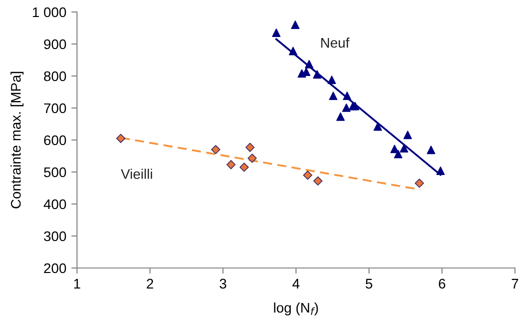 Image resolution: width=523 pixels, height=325 pixels. Describe the element at coordinates (369, 283) in the screenshot. I see `x-tick-label: 5` at that location.